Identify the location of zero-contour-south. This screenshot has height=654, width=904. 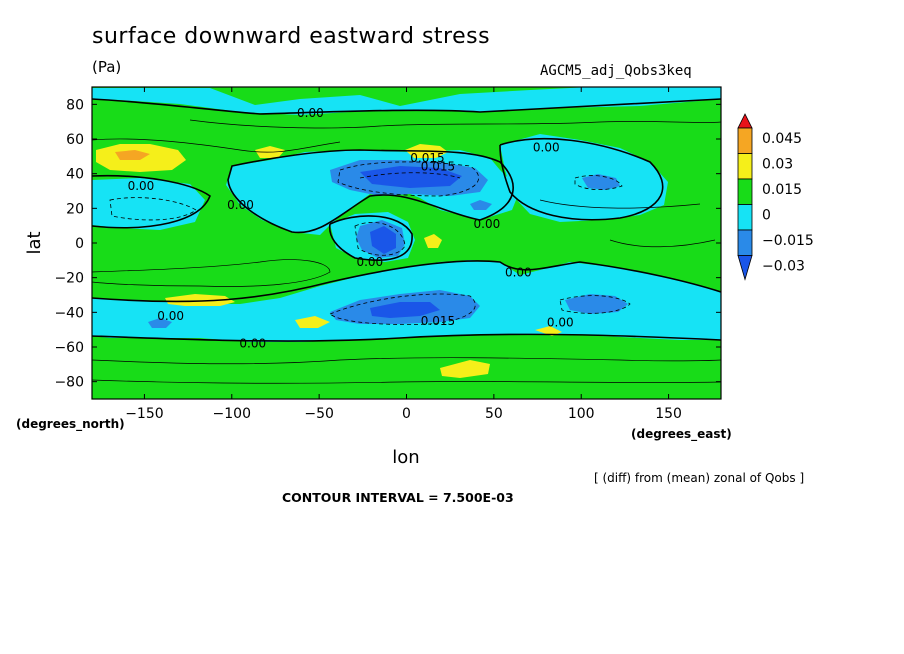
(406, 281).